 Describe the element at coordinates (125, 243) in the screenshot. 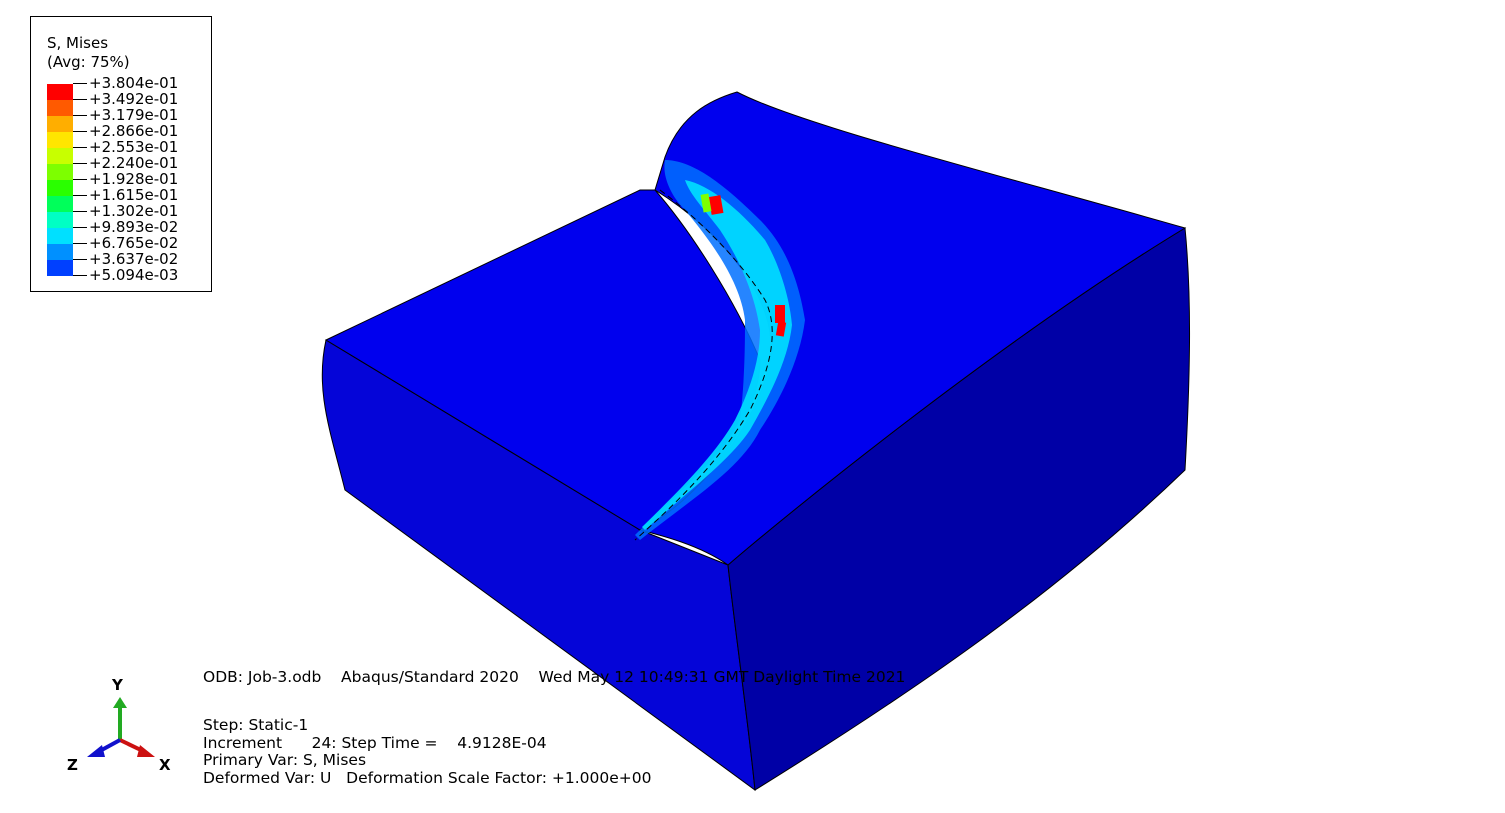

I see `legend-level-label: +6.765e-02` at that location.